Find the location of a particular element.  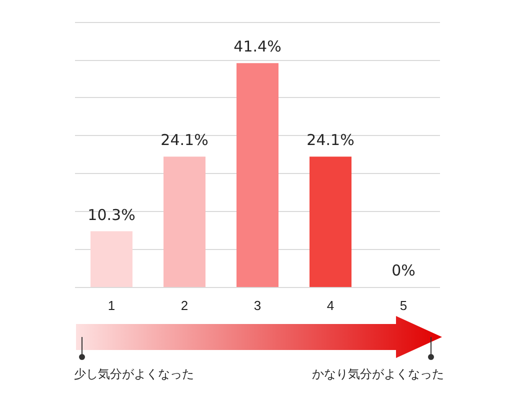

data-label: 41.4% is located at coordinates (258, 47).